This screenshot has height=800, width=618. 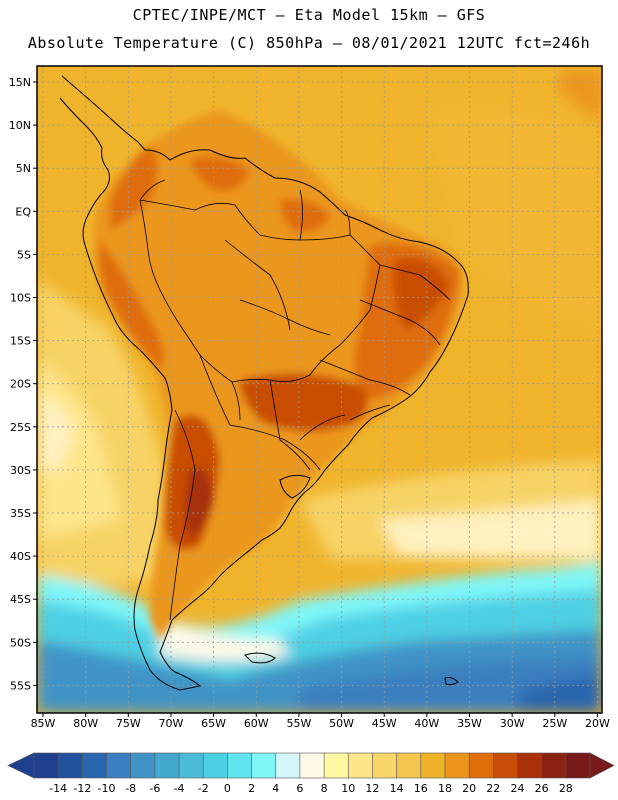 What do you see at coordinates (213, 723) in the screenshot?
I see `lon-label: 65W` at bounding box center [213, 723].